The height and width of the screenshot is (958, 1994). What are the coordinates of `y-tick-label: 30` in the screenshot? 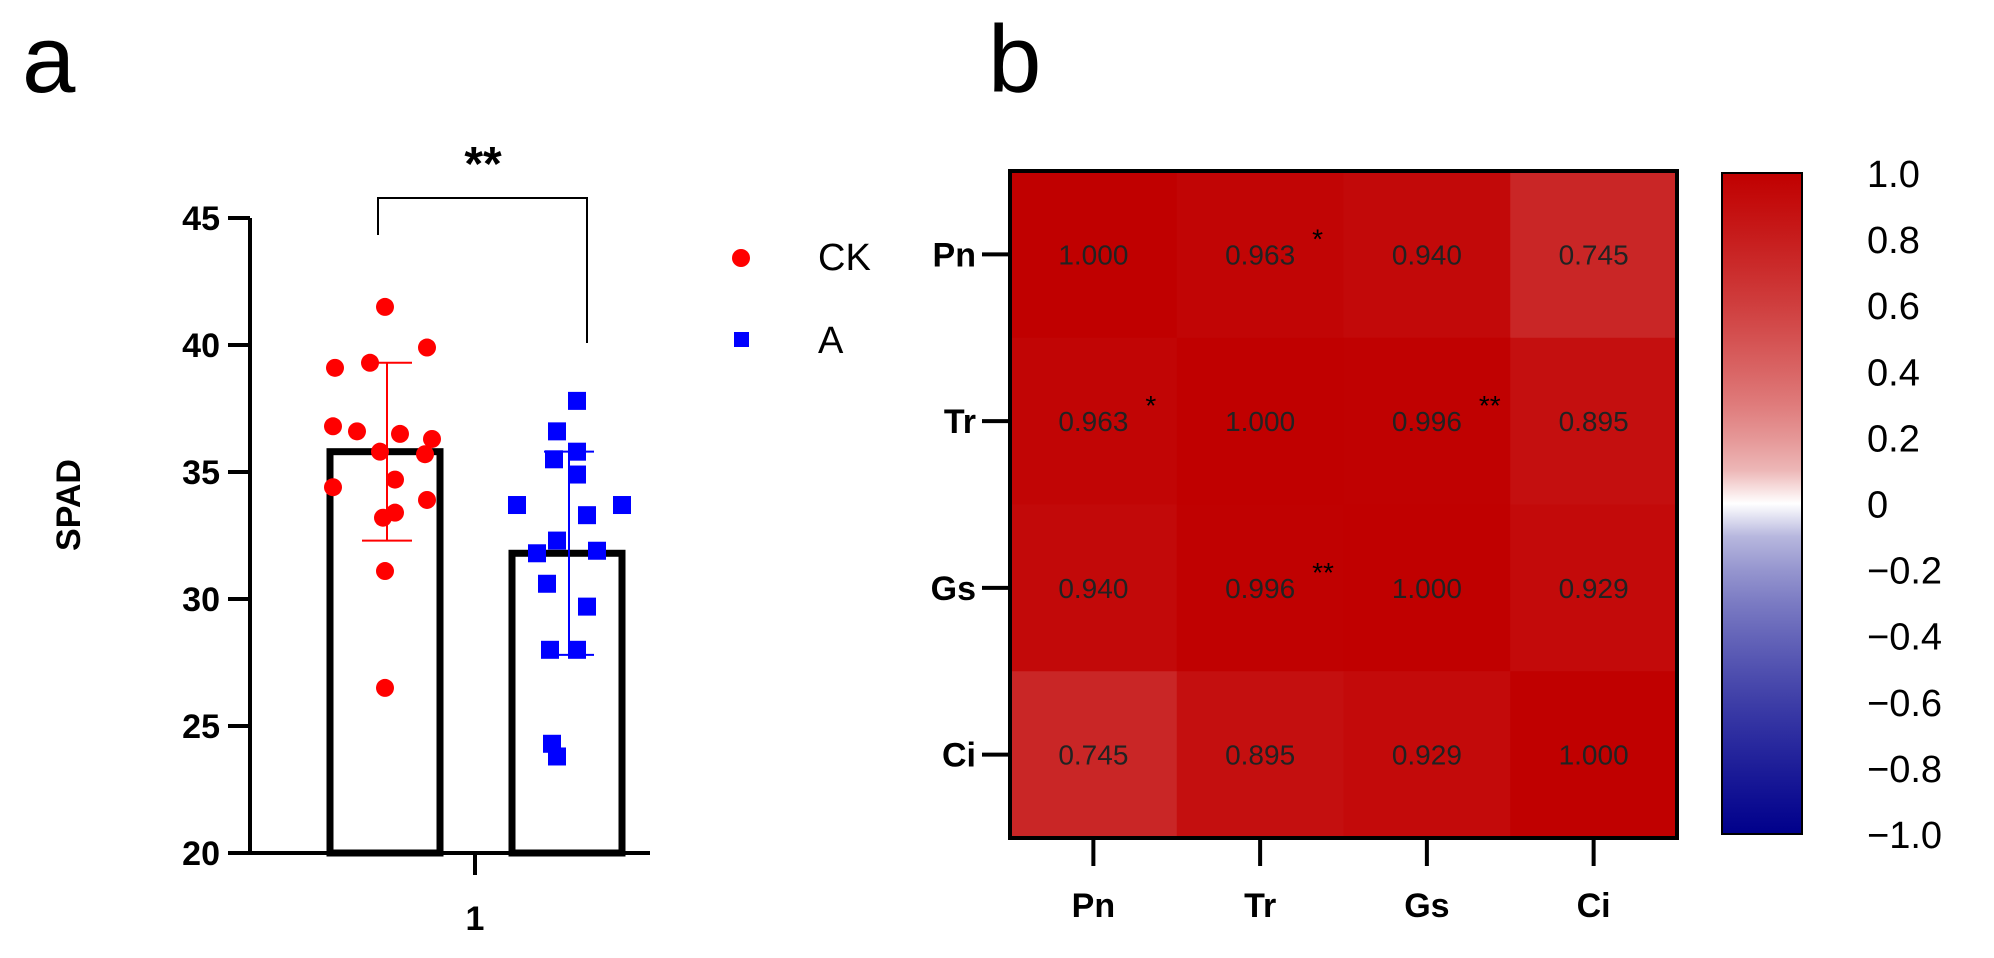 It's located at (201, 600).